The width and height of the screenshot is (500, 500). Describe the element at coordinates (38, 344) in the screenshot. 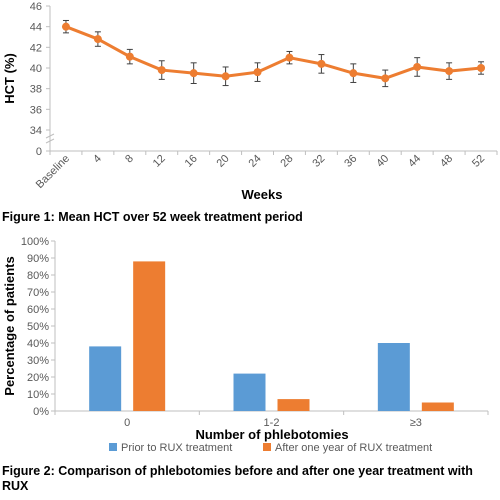

I see `y-tick-label: 40%` at that location.